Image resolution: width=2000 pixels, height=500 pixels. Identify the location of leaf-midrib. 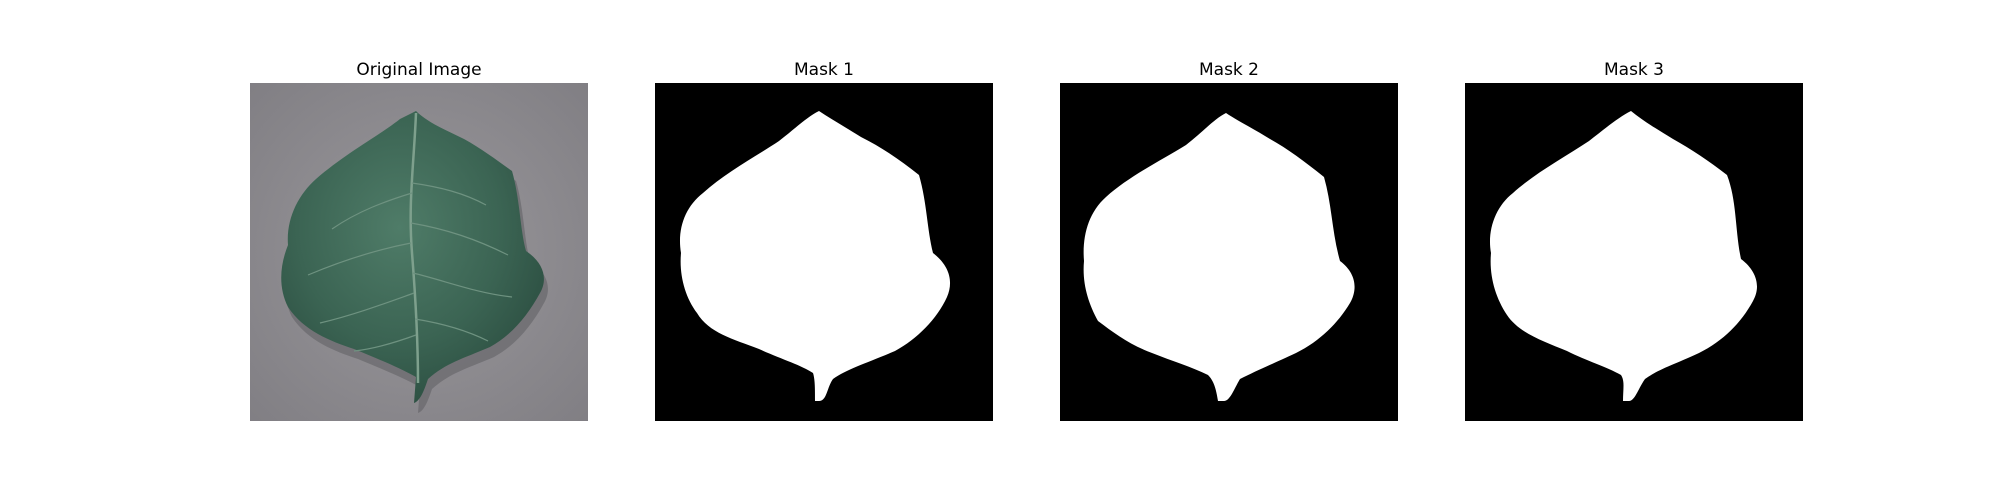
(414, 248).